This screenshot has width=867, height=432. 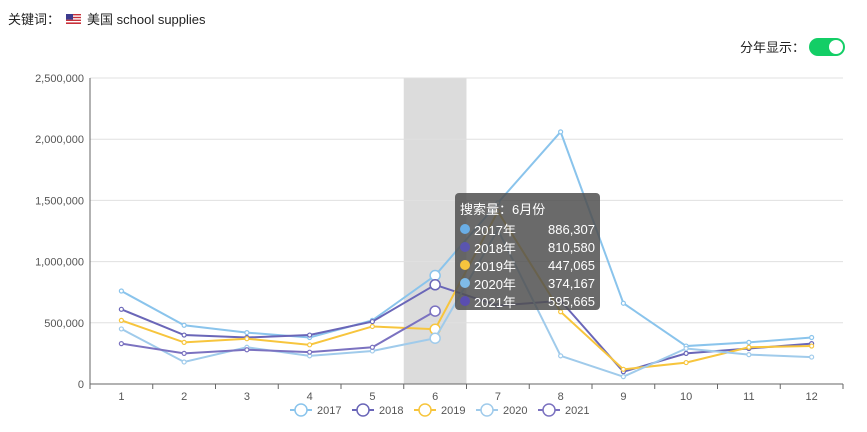 I want to click on tooltip-series-name: 2017年, so click(x=495, y=230).